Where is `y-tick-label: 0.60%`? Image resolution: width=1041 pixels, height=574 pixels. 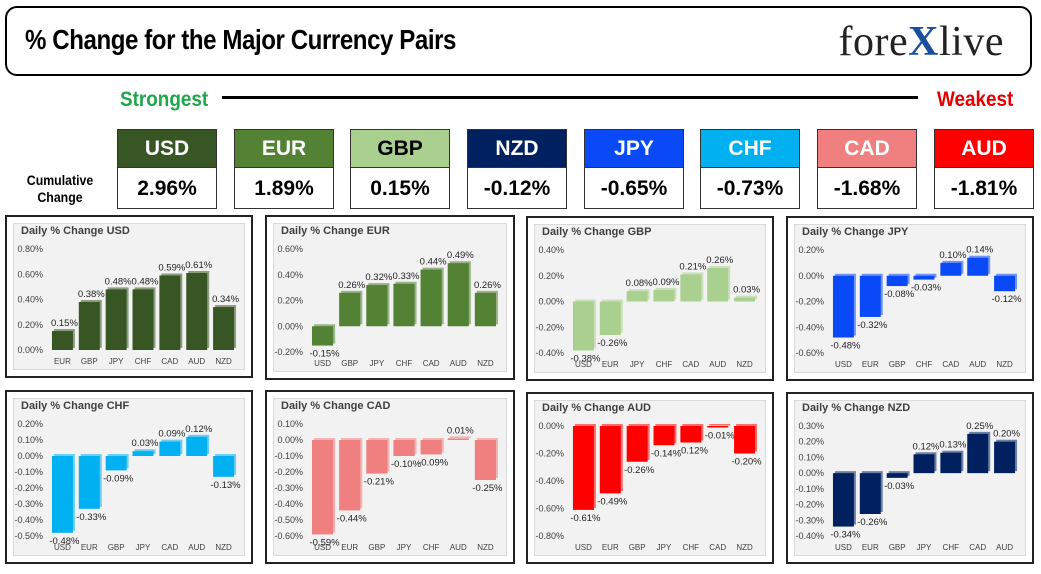
y-tick-label: 0.60% is located at coordinates (290, 249).